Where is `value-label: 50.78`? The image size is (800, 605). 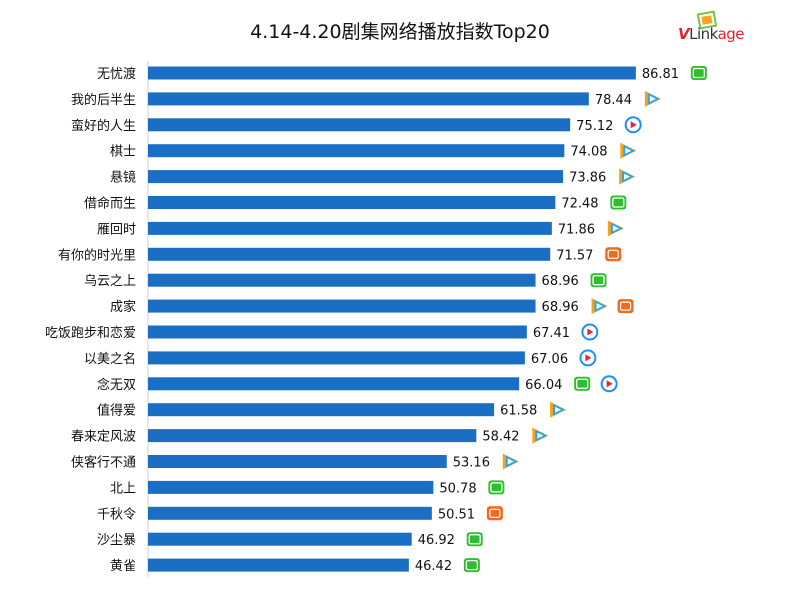
value-label: 50.78 is located at coordinates (457, 488).